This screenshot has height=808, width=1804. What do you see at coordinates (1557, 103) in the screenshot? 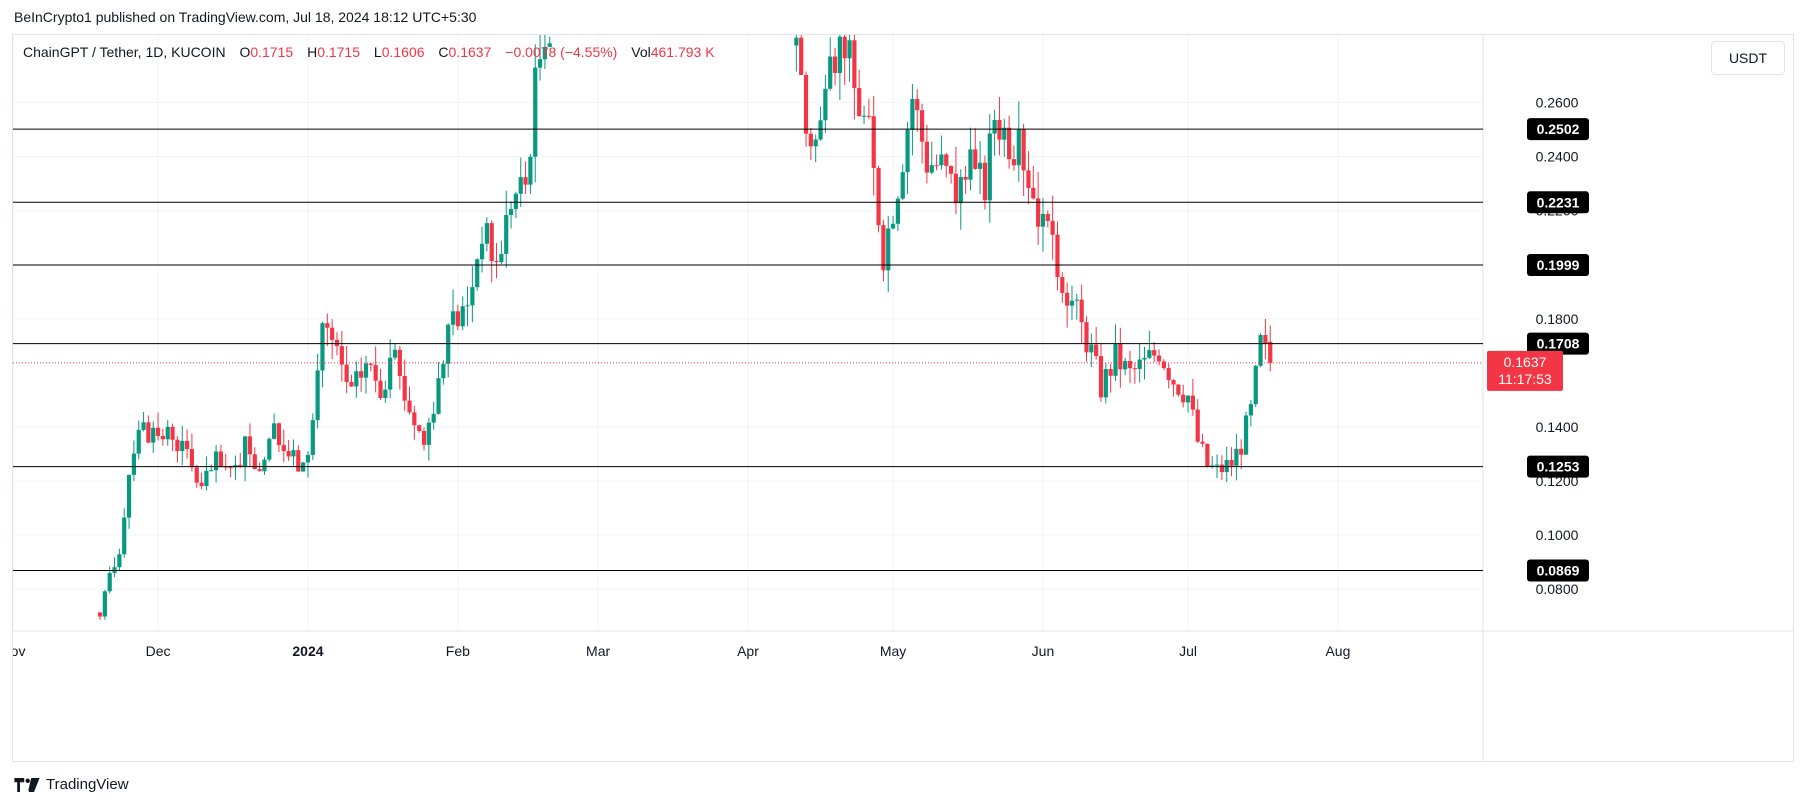
I see `price-tick-label: 0.2600` at bounding box center [1557, 103].